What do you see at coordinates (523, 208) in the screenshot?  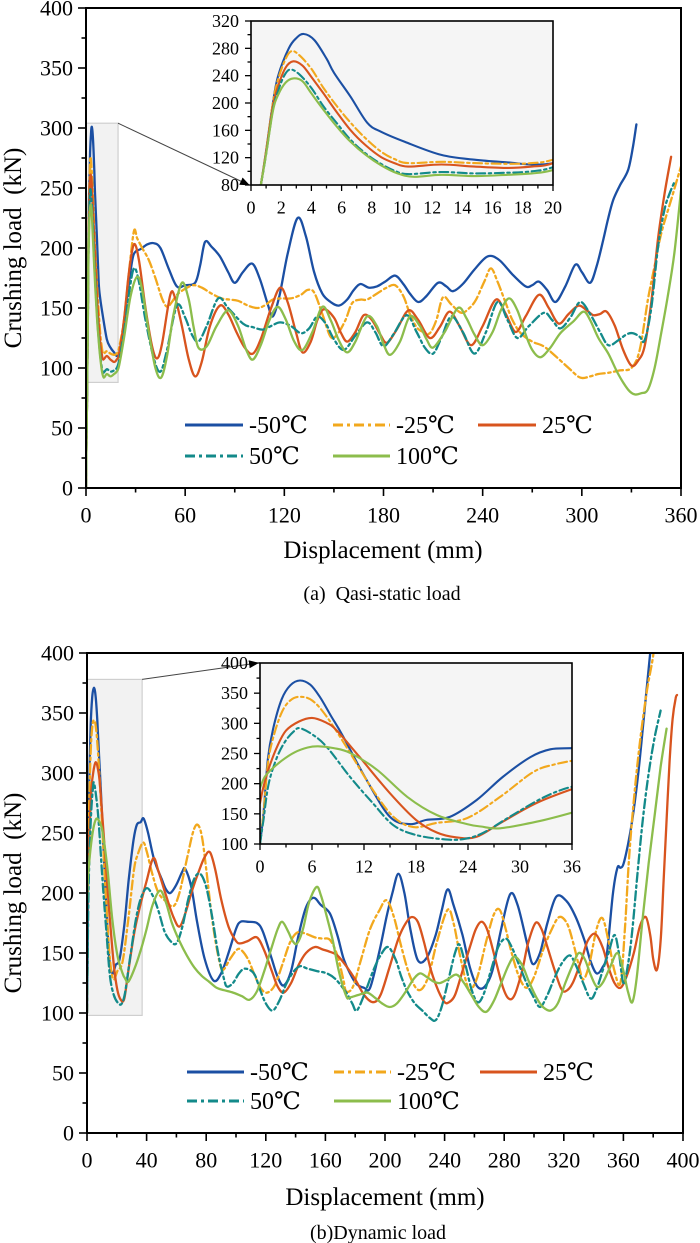 I see `inset-x-tick-label: 18` at bounding box center [523, 208].